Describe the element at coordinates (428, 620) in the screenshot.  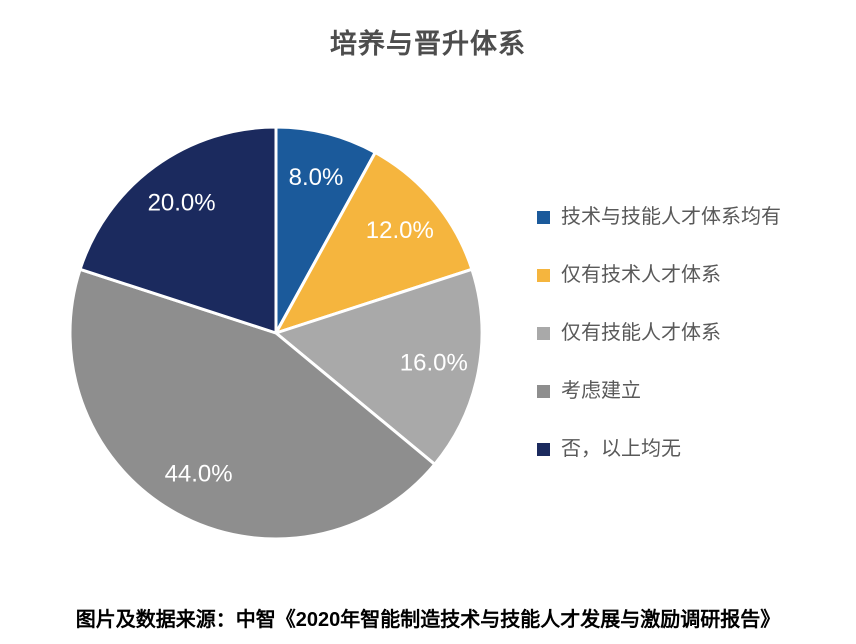
I see `source-note: 图片及数据来源：中智《2020年智能制造技术与技能人才发展与激励调研报告》` at that location.